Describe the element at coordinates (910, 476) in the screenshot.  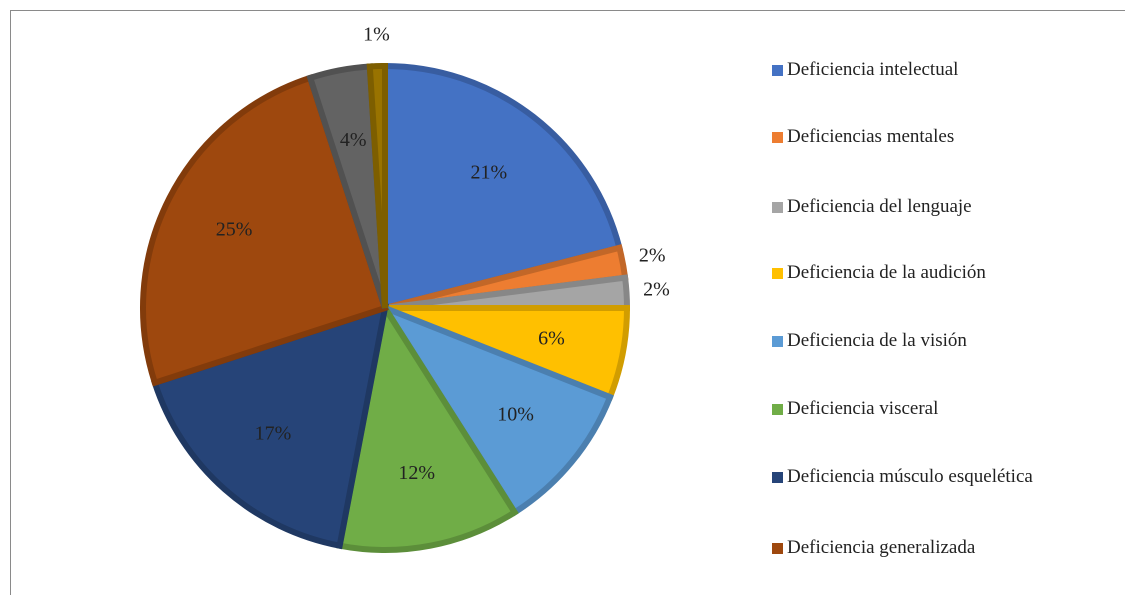
I see `legend-label: Deficiencia músculo esquelética` at that location.